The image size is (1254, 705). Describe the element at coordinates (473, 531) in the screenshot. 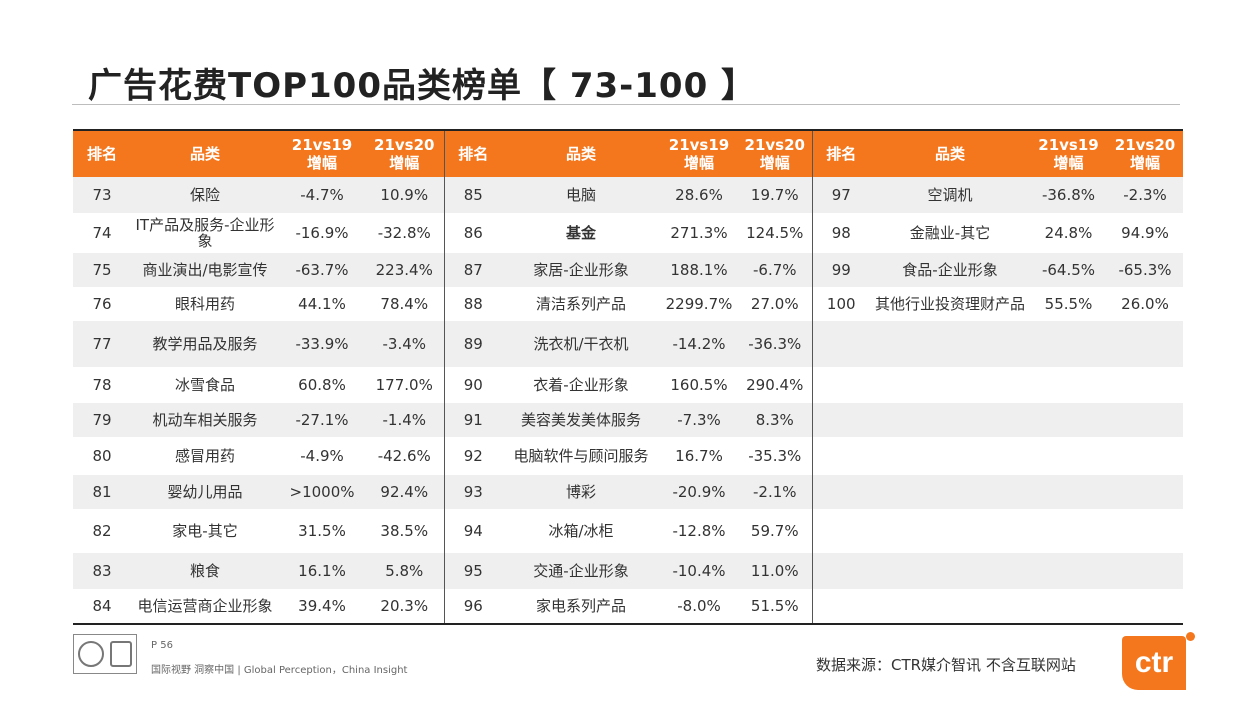

I see `rank-cell: 94` at that location.